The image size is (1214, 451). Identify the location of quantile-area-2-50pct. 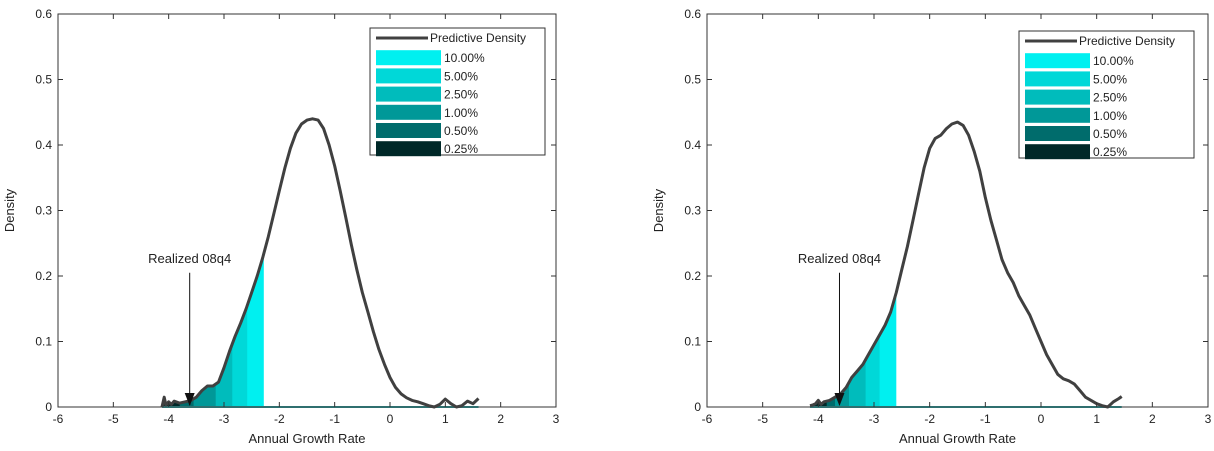
(838, 383).